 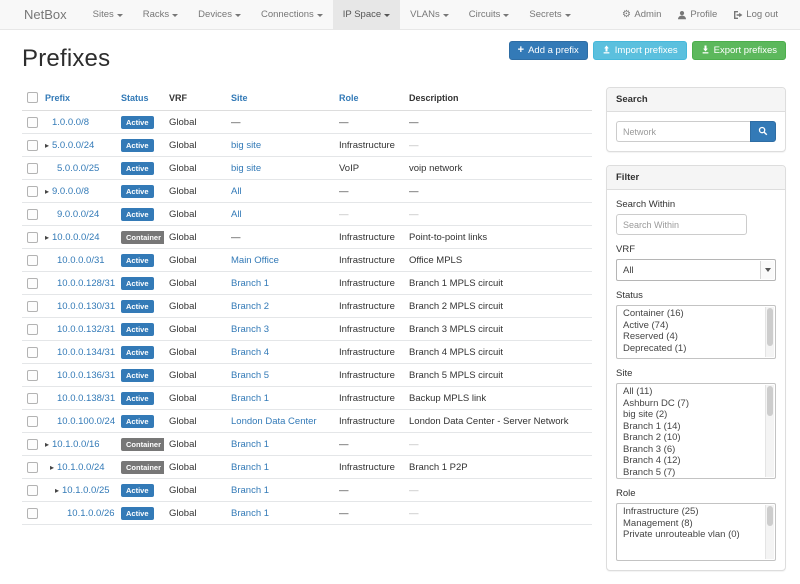 What do you see at coordinates (274, 421) in the screenshot?
I see `site-link: London Data Center` at bounding box center [274, 421].